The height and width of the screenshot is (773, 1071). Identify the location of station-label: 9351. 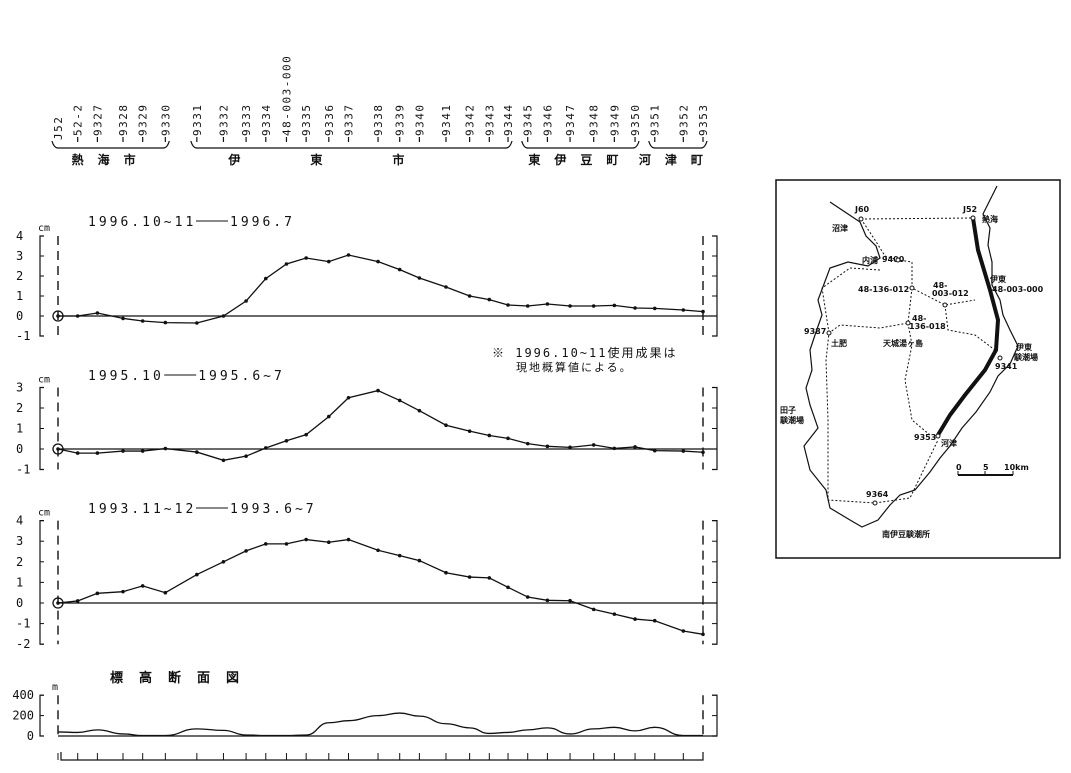
(655, 120).